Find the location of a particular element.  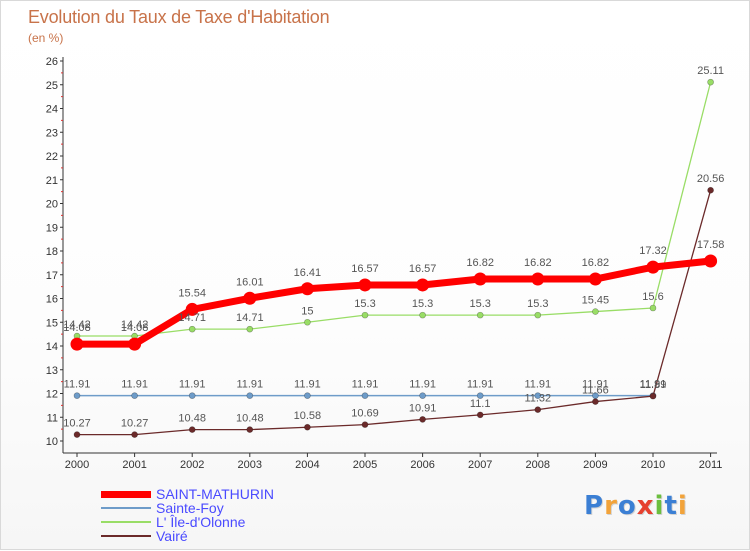

data-label: 11.66 is located at coordinates (595, 391).